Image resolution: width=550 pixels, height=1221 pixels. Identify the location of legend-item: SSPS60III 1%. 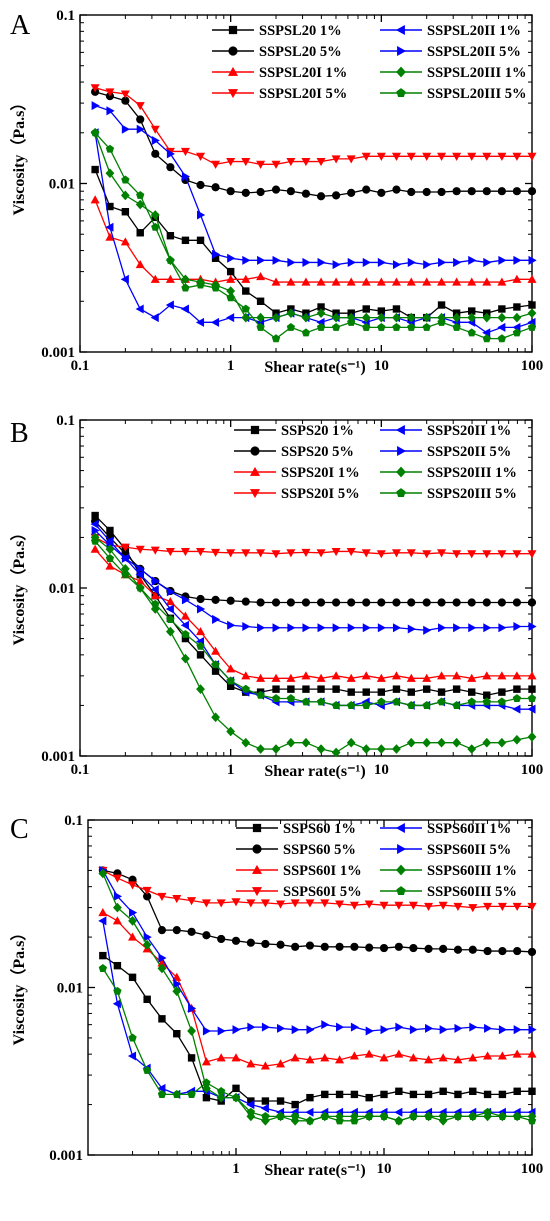
(448, 871).